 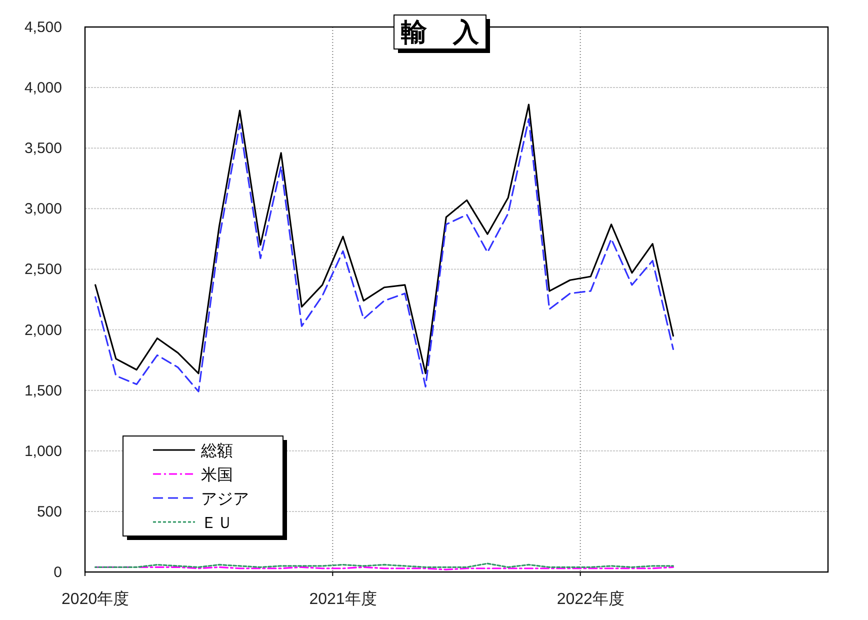 I want to click on y-tick-label: 2,500, so click(x=43, y=269).